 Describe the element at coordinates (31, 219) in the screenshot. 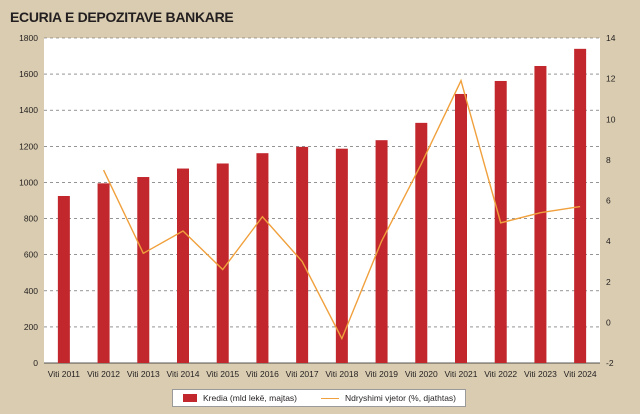

I see `left-tick-label: 800` at that location.